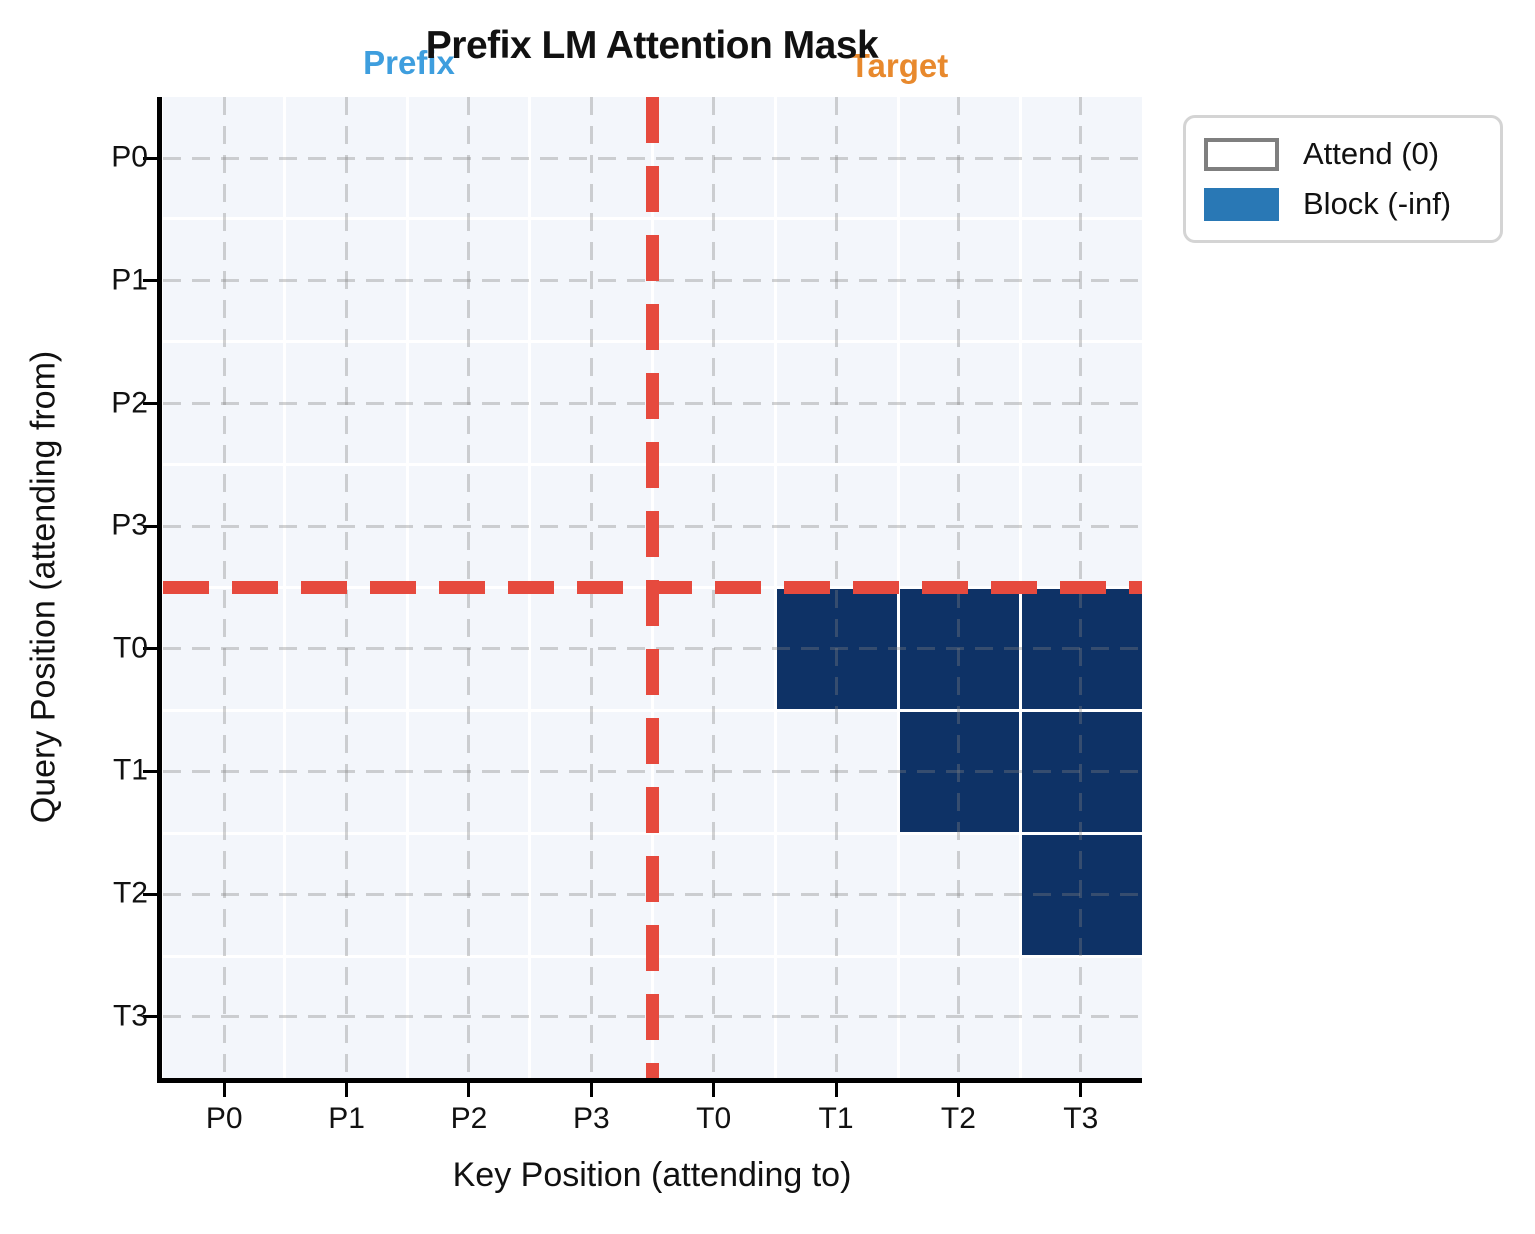 This screenshot has width=1535, height=1234. Describe the element at coordinates (1082, 772) in the screenshot. I see `cell-qT1-kT3-block` at that location.